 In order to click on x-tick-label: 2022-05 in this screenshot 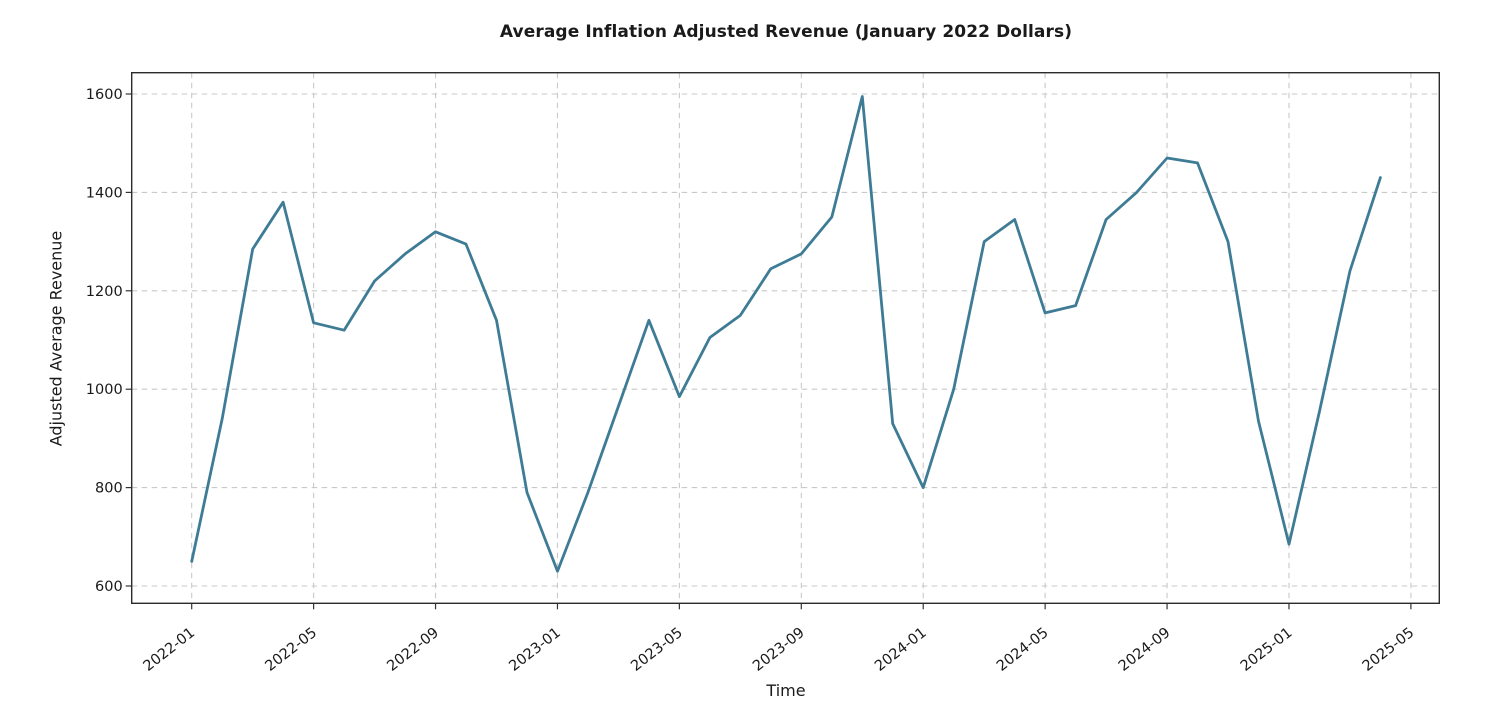, I will do `click(291, 650)`.